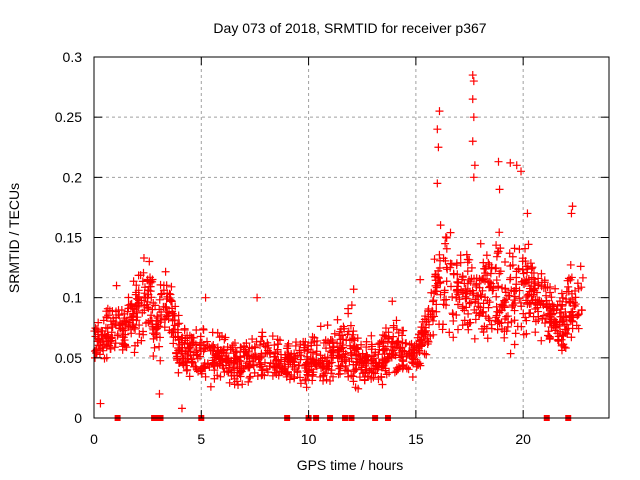  I want to click on y-tick-label: 0.2, so click(73, 177).